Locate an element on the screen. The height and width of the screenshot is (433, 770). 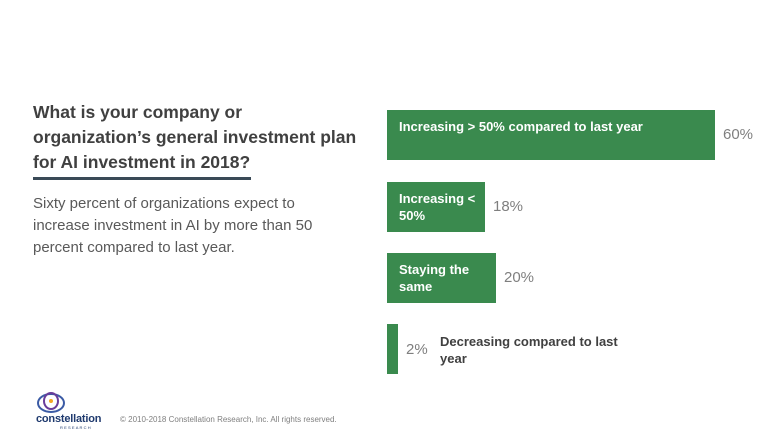
value-label-0: 60% is located at coordinates (738, 134).